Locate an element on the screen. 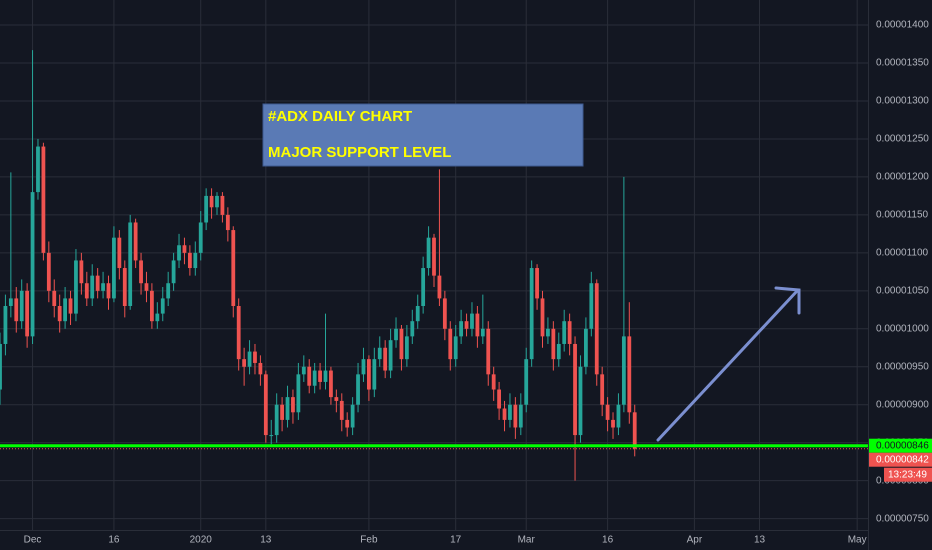 The width and height of the screenshot is (932, 550). x-tick-label: Apr is located at coordinates (695, 540).